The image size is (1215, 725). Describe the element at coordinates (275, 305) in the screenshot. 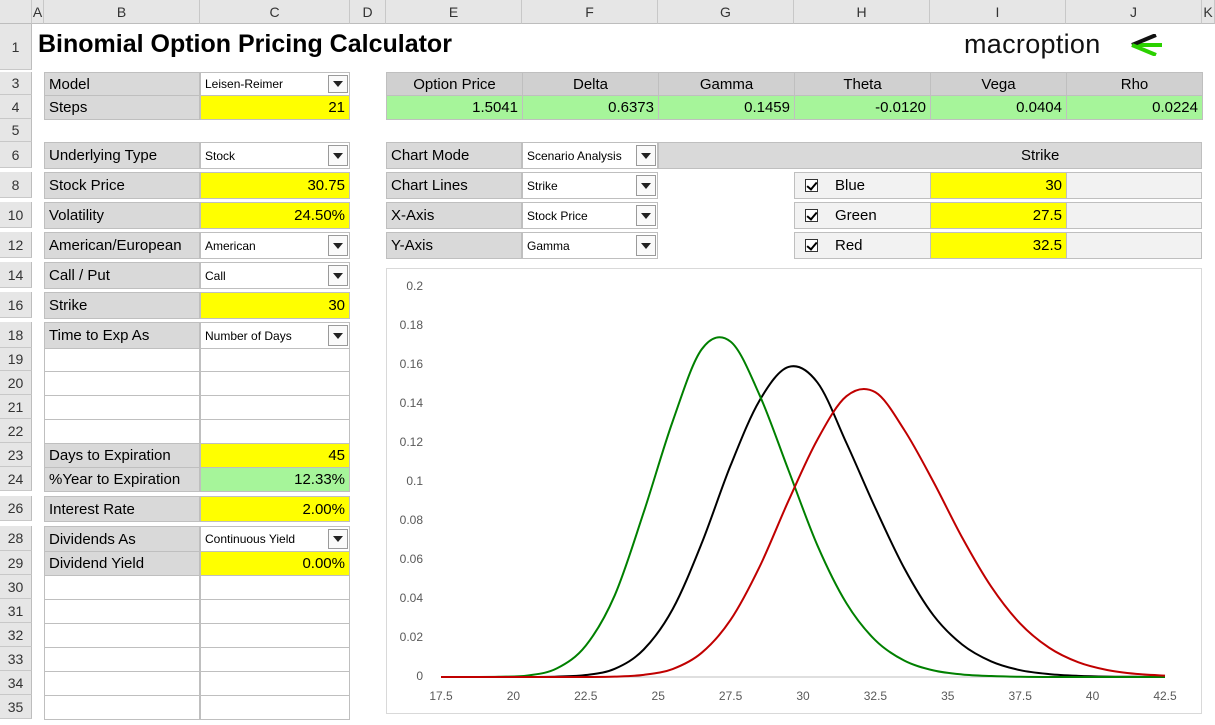

I see `input-value: 30` at that location.